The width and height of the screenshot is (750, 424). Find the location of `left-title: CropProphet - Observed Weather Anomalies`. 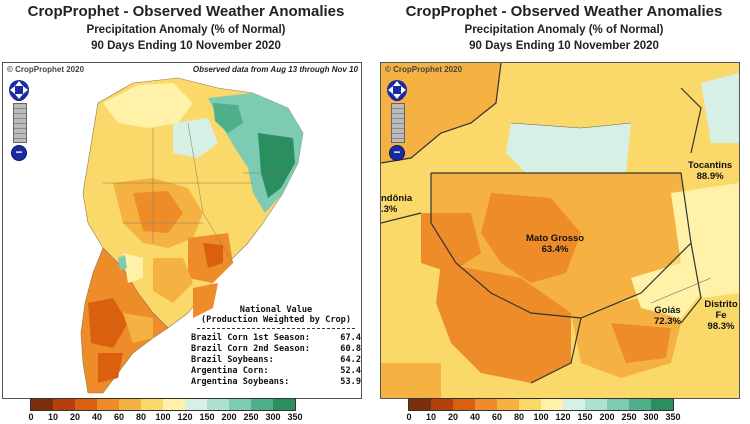

left-title: CropProphet - Observed Weather Anomalies is located at coordinates (186, 11).